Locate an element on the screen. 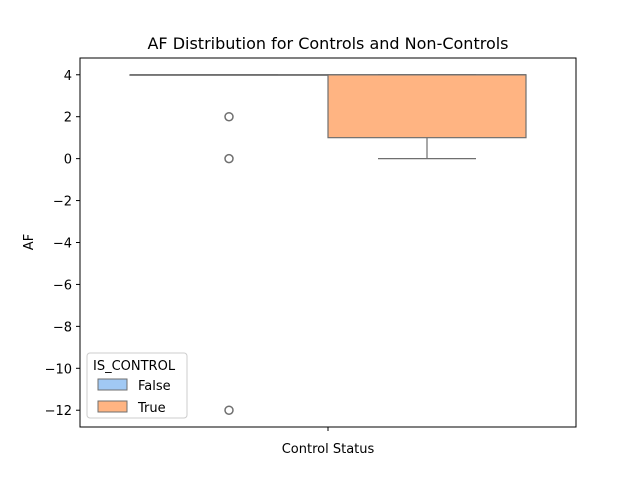 Image resolution: width=640 pixels, height=480 pixels. legend-swatch-true is located at coordinates (112, 406).